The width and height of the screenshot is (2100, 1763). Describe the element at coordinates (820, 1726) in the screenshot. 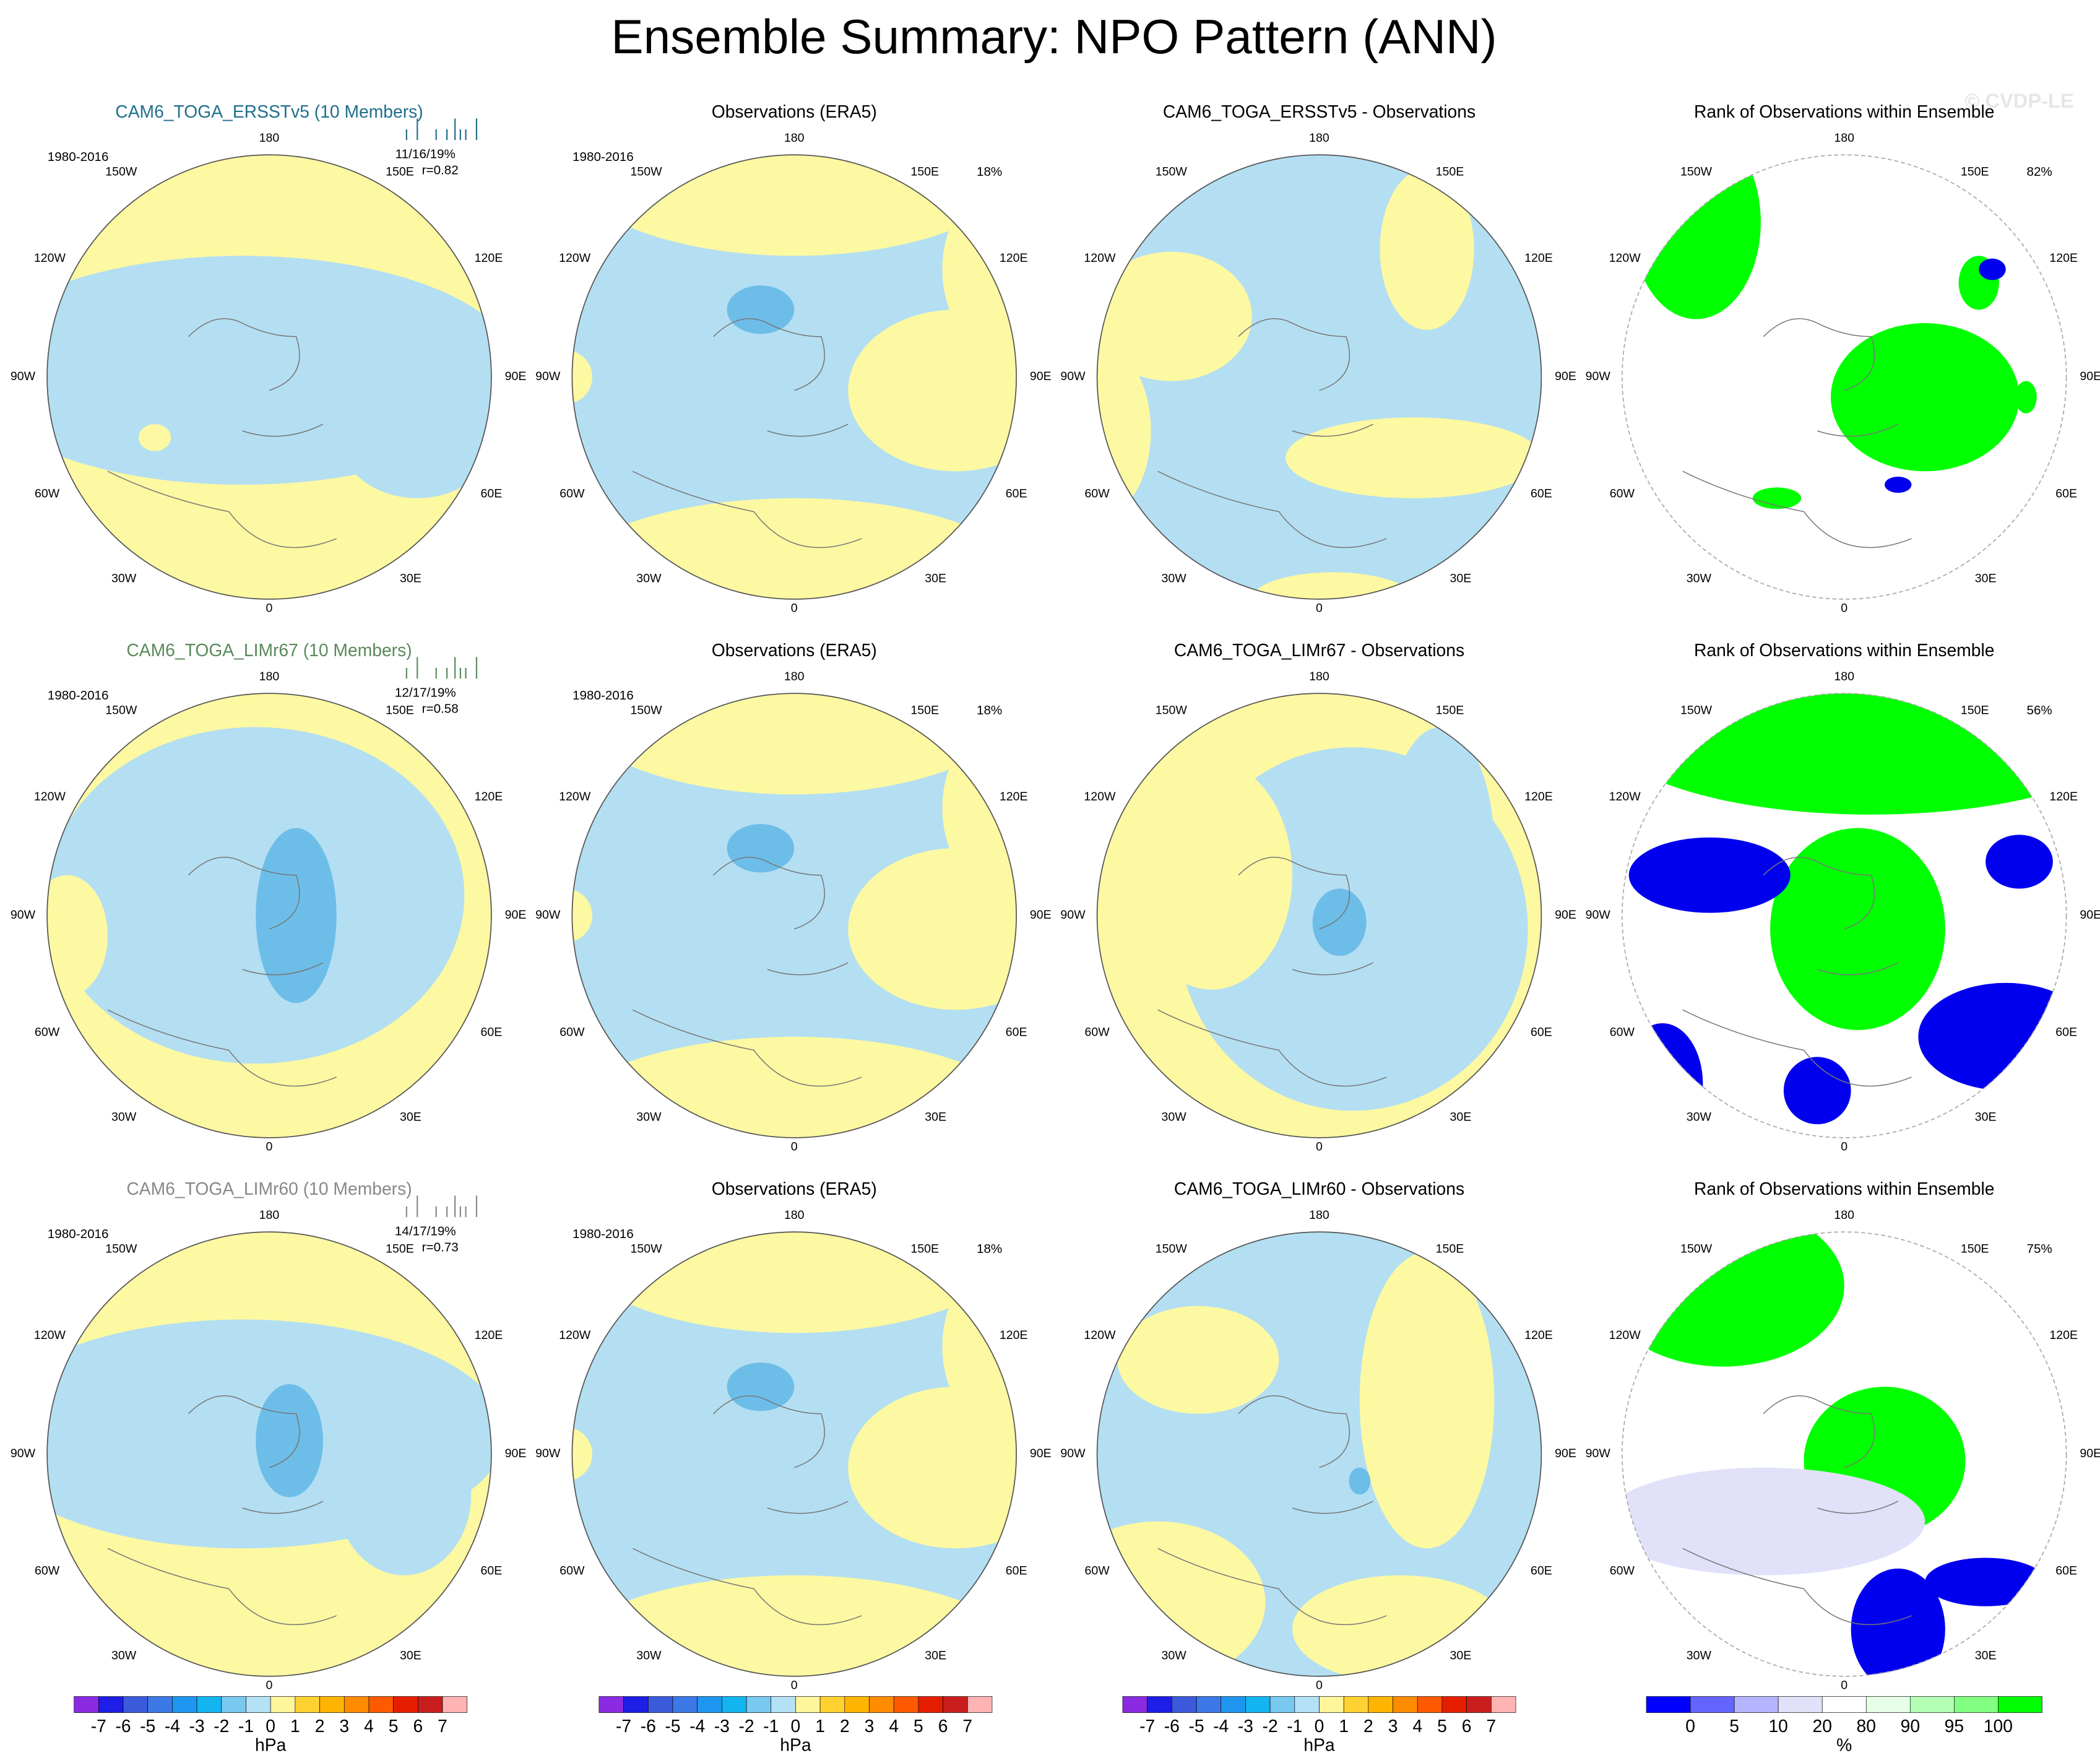

I see `colorbar-label: 1` at that location.